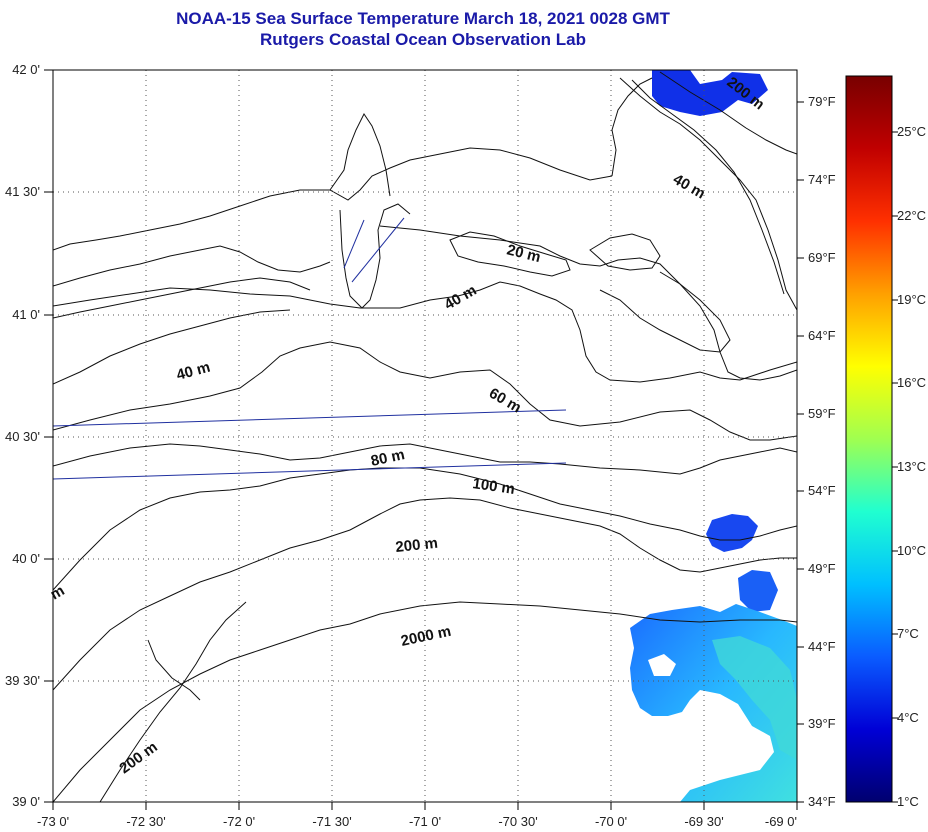 This screenshot has width=928, height=832. I want to click on sst-patch-north, so click(710, 93).